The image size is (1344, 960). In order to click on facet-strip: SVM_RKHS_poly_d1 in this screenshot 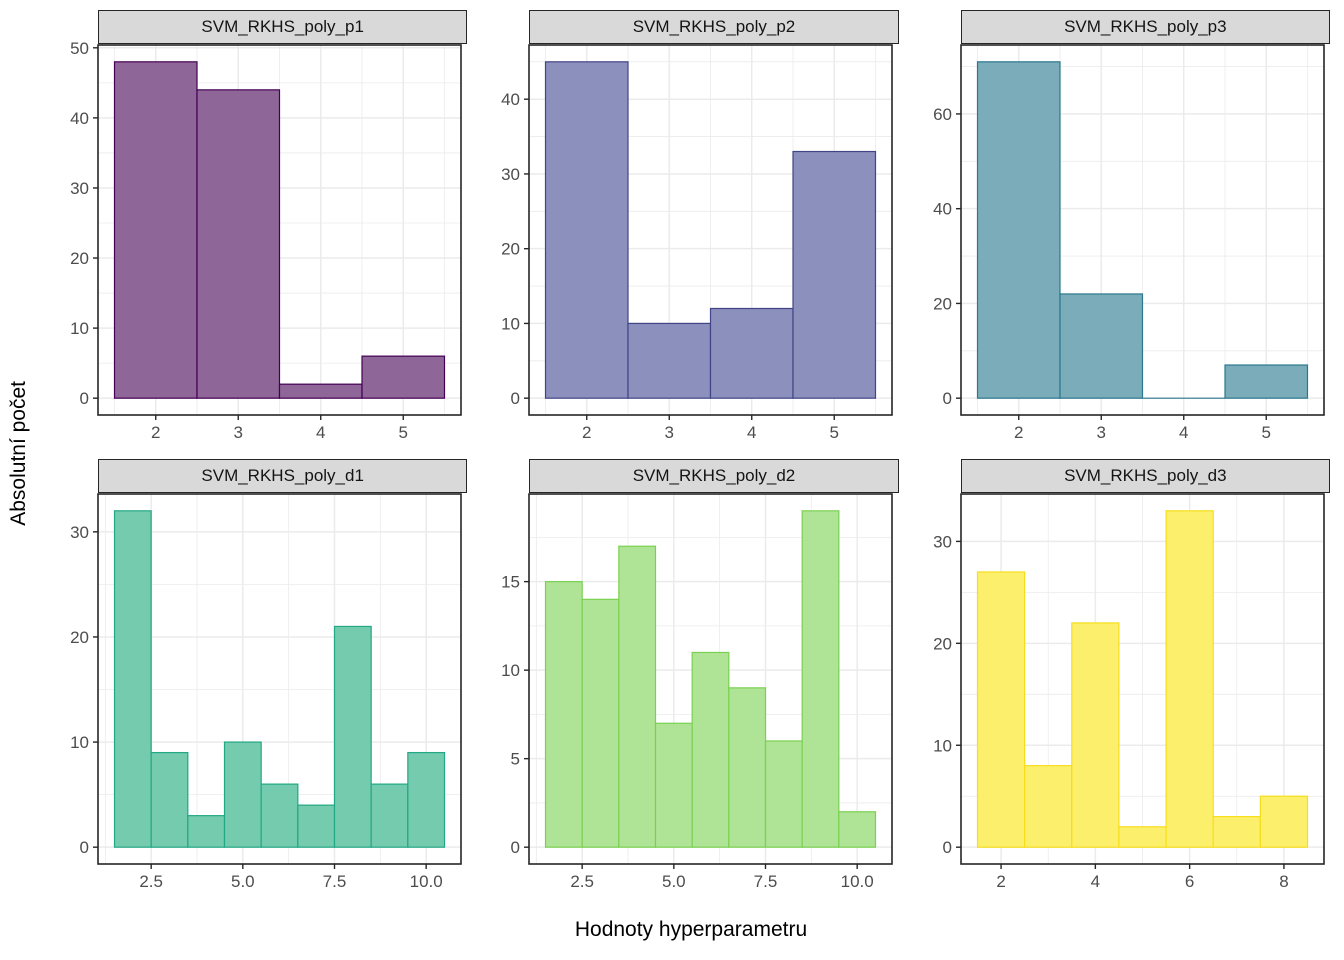, I will do `click(283, 476)`.